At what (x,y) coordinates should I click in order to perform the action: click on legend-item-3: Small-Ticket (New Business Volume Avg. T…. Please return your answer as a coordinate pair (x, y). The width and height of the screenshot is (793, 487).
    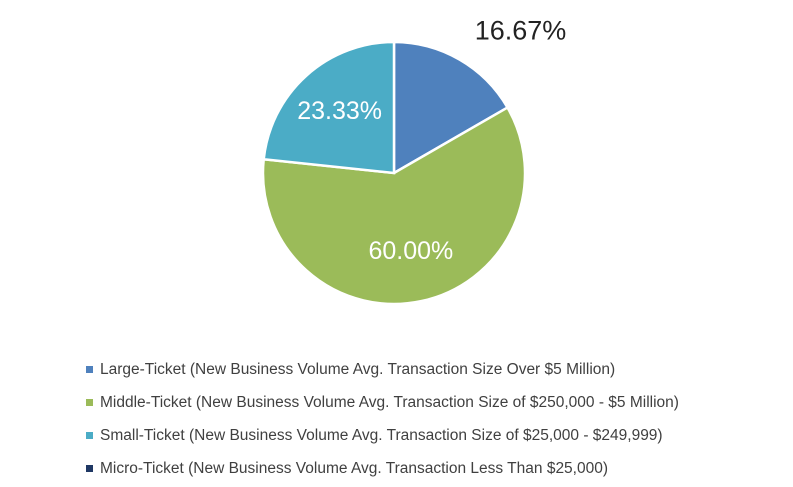
    Looking at the image, I should click on (382, 435).